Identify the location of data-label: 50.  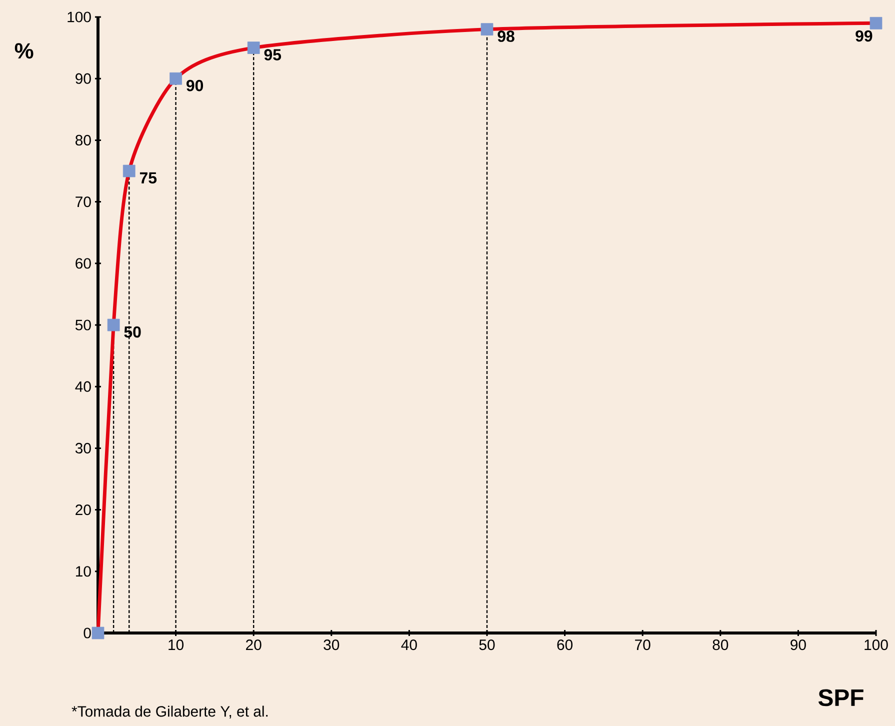
(132, 332).